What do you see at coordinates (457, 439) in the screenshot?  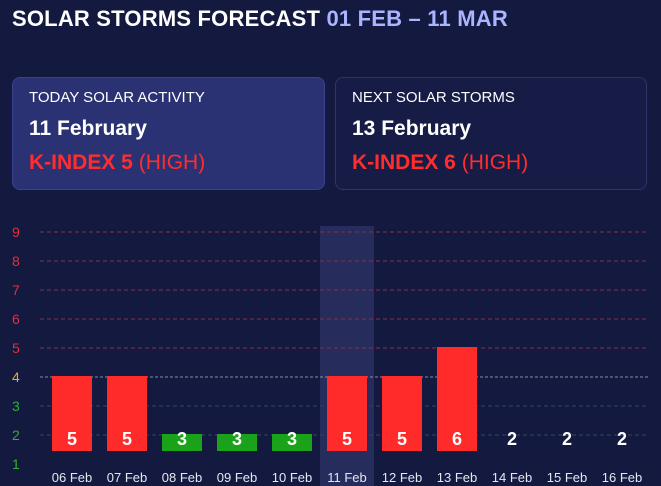 I see `bar-value-label: 6` at bounding box center [457, 439].